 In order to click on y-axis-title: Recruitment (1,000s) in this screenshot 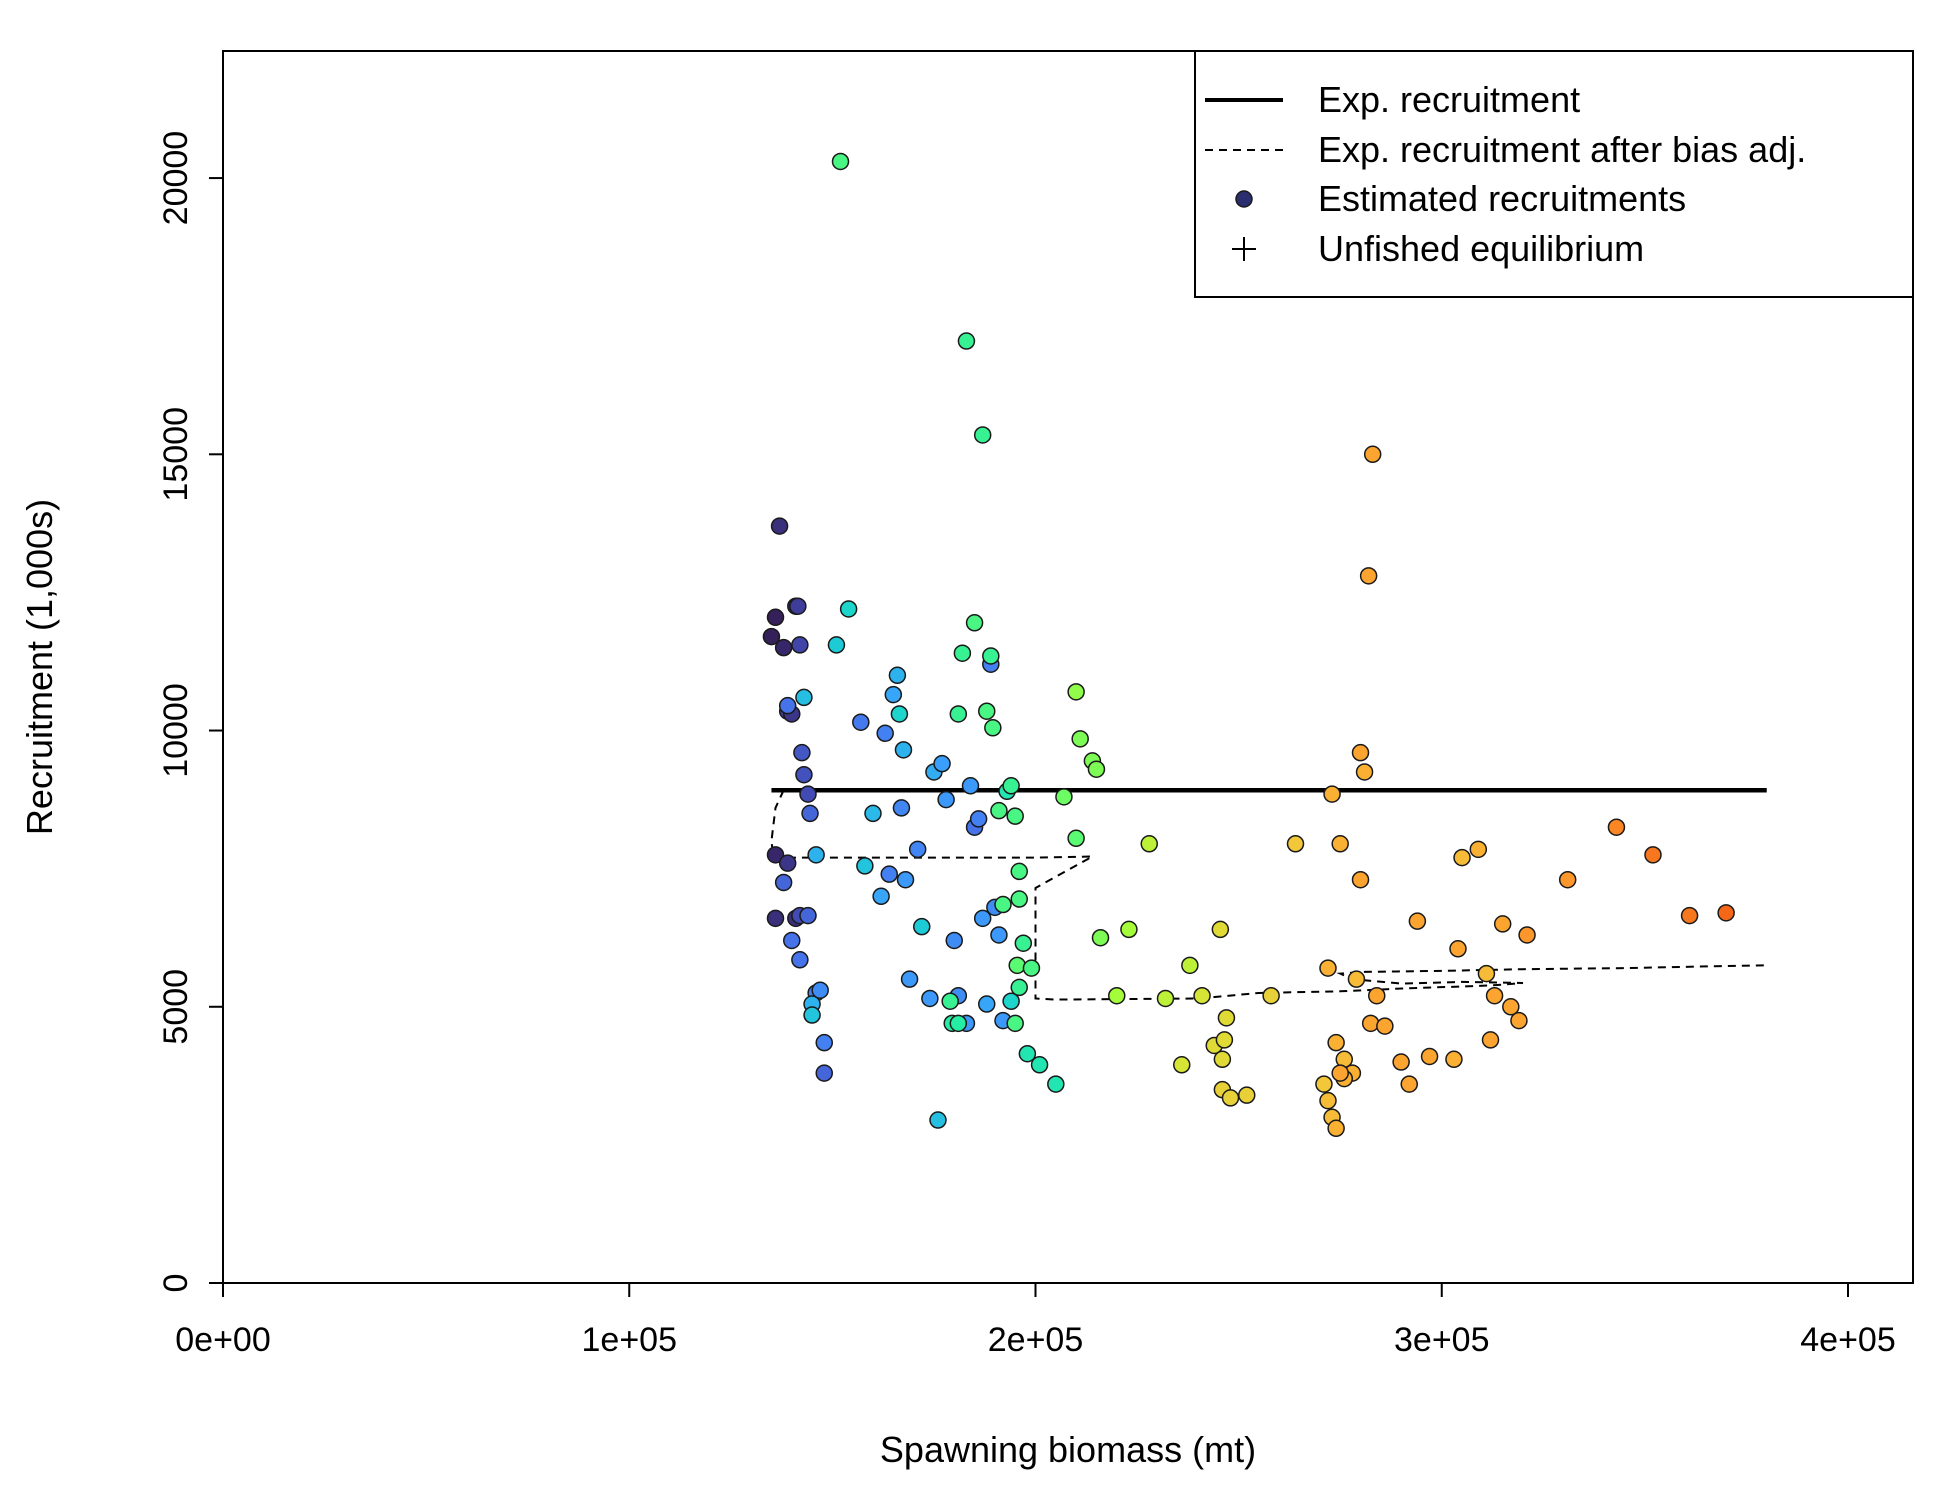, I will do `click(39, 667)`.